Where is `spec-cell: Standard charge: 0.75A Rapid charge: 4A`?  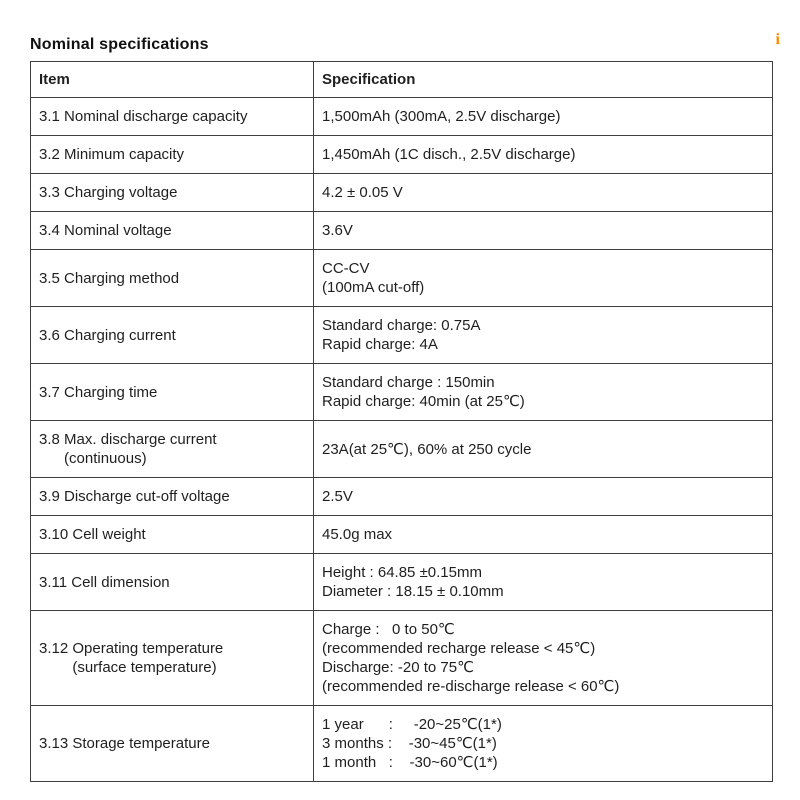 spec-cell: Standard charge: 0.75A Rapid charge: 4A is located at coordinates (543, 335).